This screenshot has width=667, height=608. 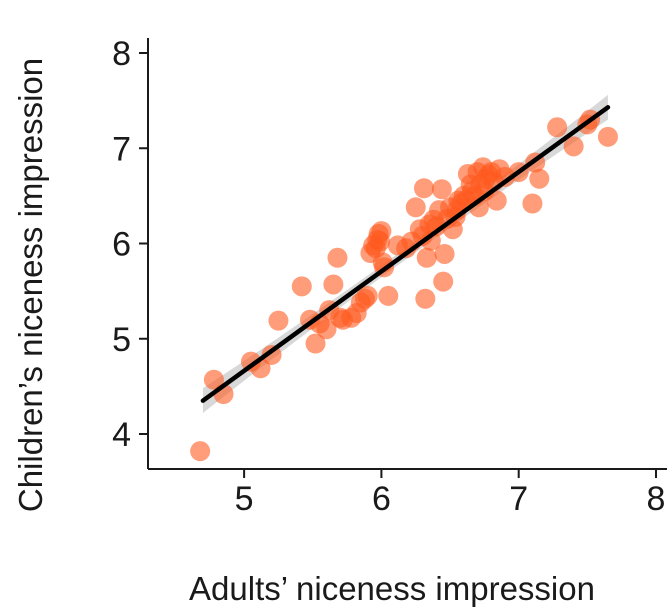 What do you see at coordinates (392, 588) in the screenshot?
I see `x-axis-title: Adults’ niceness impression` at bounding box center [392, 588].